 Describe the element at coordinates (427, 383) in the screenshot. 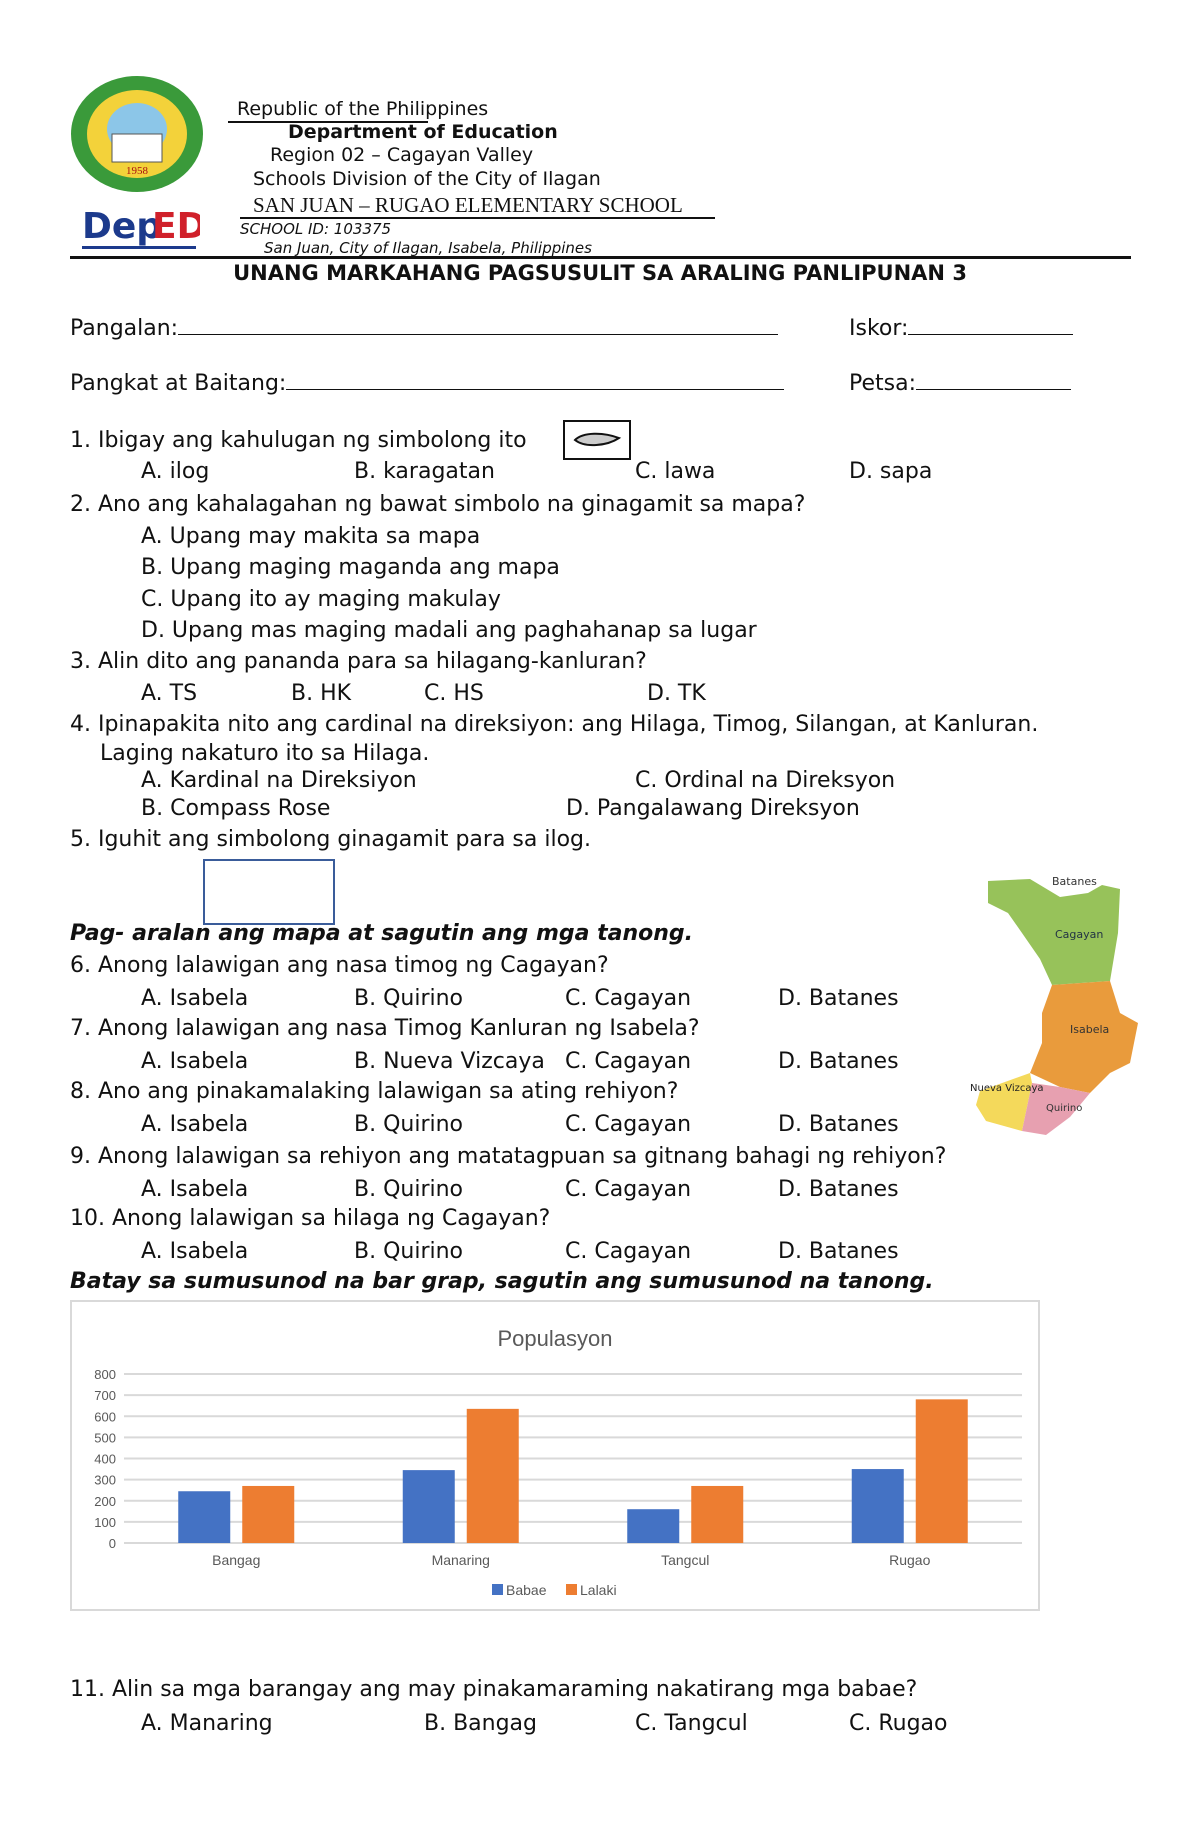

I see `section-field: Pangkat at Baitang:` at that location.